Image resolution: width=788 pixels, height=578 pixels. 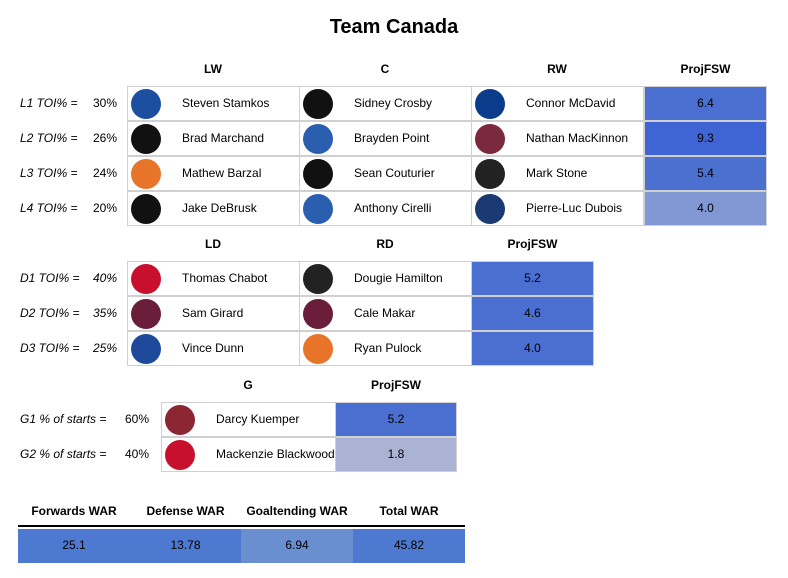 I want to click on player-cell: Sam Girard, so click(x=213, y=313).